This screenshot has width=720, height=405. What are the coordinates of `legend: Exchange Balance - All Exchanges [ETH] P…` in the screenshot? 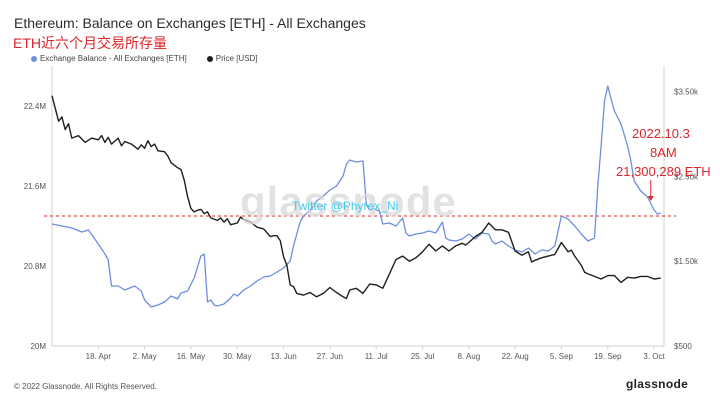 It's located at (151, 58).